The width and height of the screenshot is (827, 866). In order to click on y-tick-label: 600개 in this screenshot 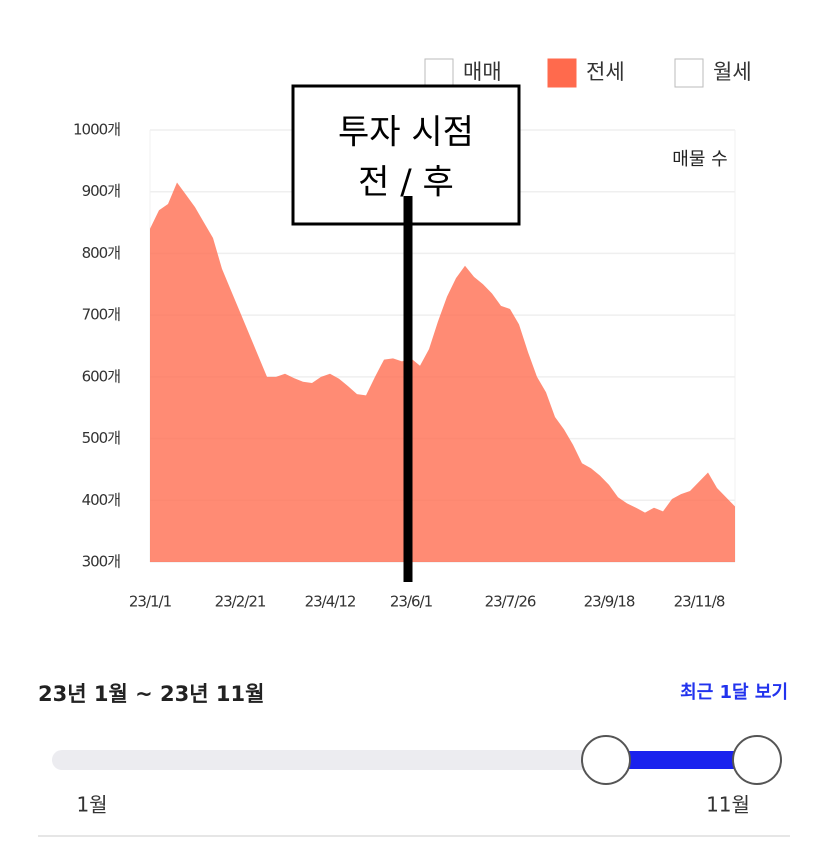, I will do `click(101, 376)`.